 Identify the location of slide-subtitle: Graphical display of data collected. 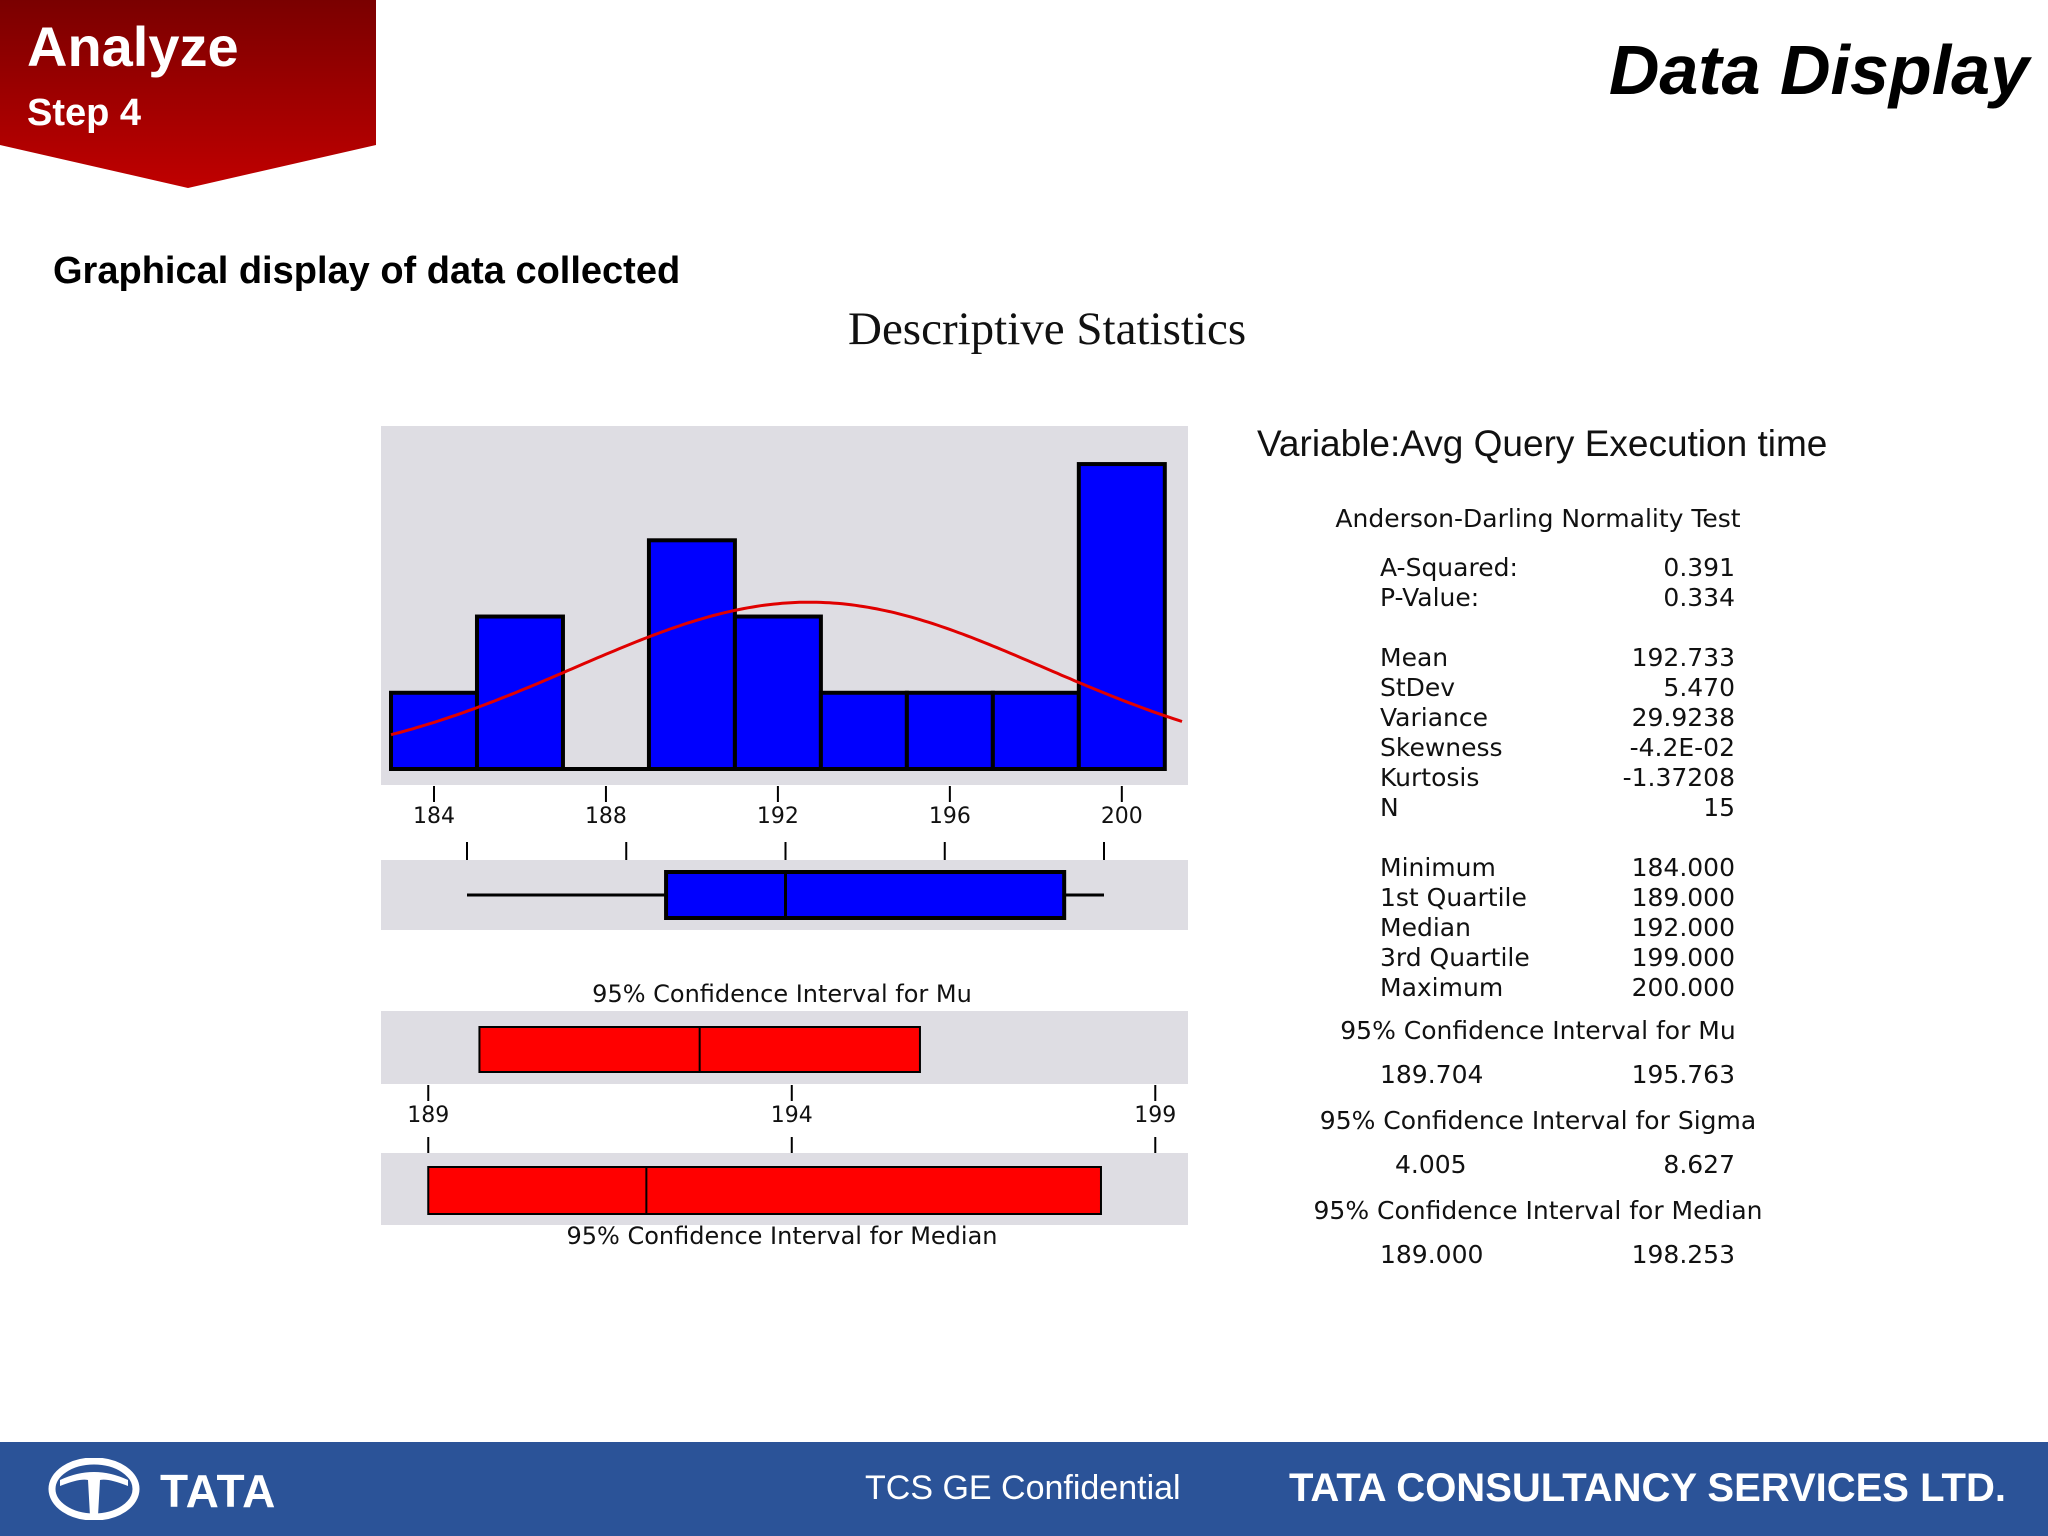
(367, 271).